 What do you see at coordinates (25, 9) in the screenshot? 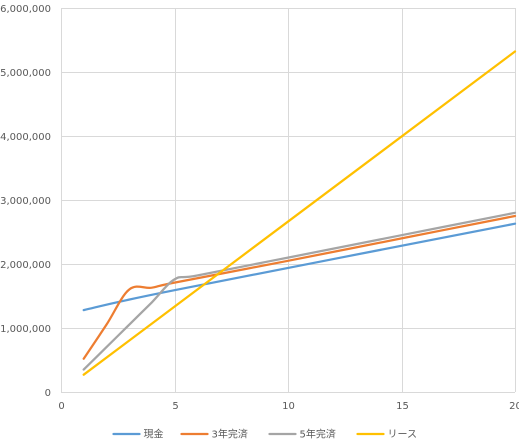
I see `y-tick-label: 6,000,000` at bounding box center [25, 9].